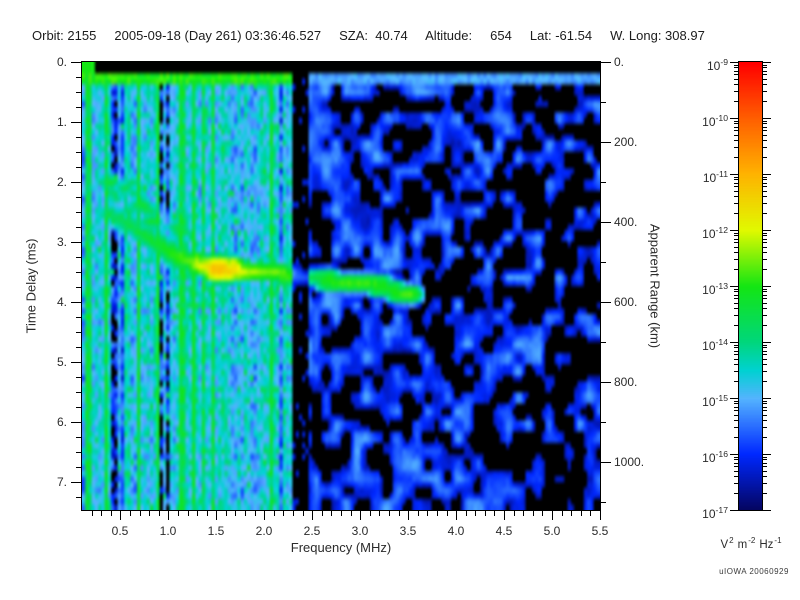 The image size is (800, 600). I want to click on x-tick-label: 3.5, so click(408, 531).